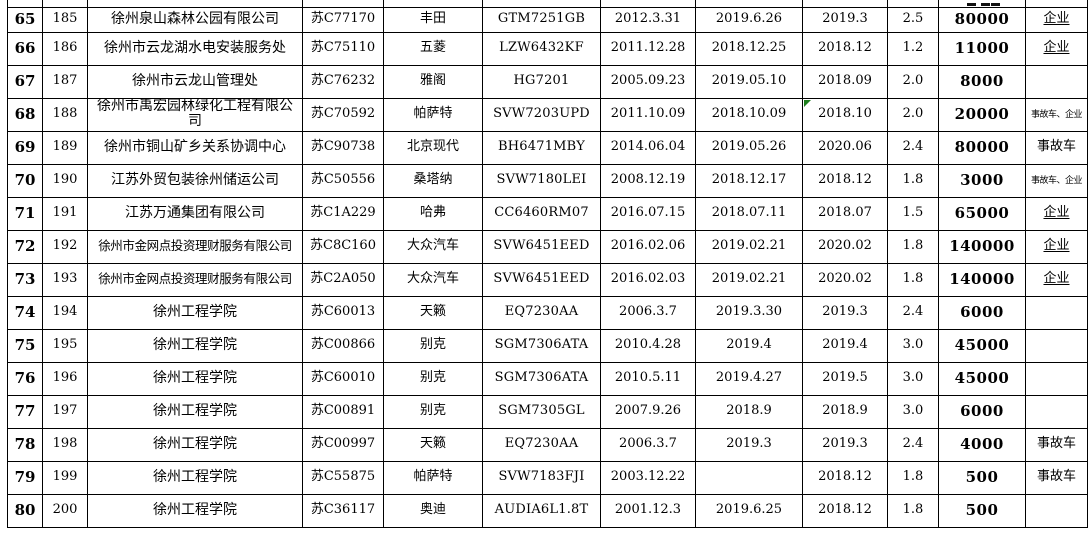  Describe the element at coordinates (913, 345) in the screenshot. I see `cell-disp: 3.0` at that location.